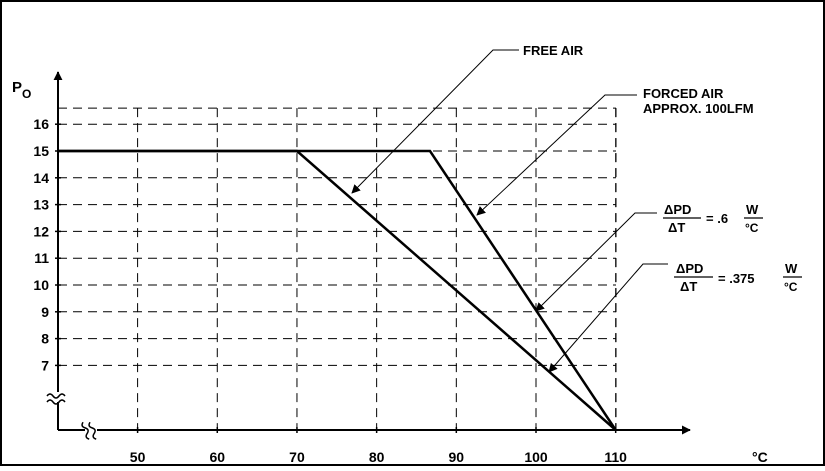 The height and width of the screenshot is (471, 825). I want to click on x-tick-label-90: 90, so click(457, 457).